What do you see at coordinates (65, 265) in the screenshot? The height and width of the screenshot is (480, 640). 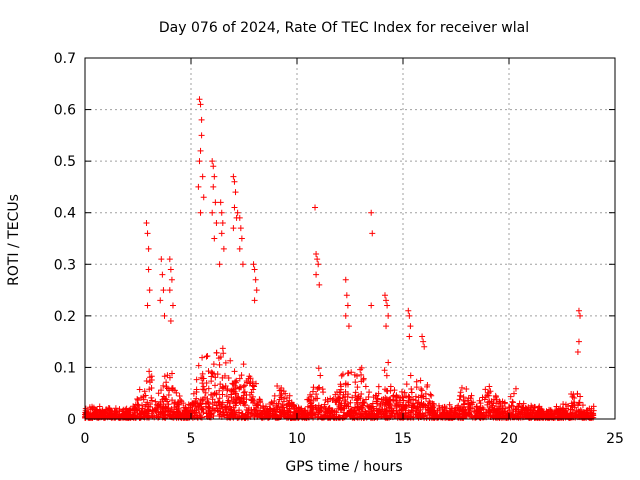 I see `y-tick-label: 0.3` at bounding box center [65, 265].